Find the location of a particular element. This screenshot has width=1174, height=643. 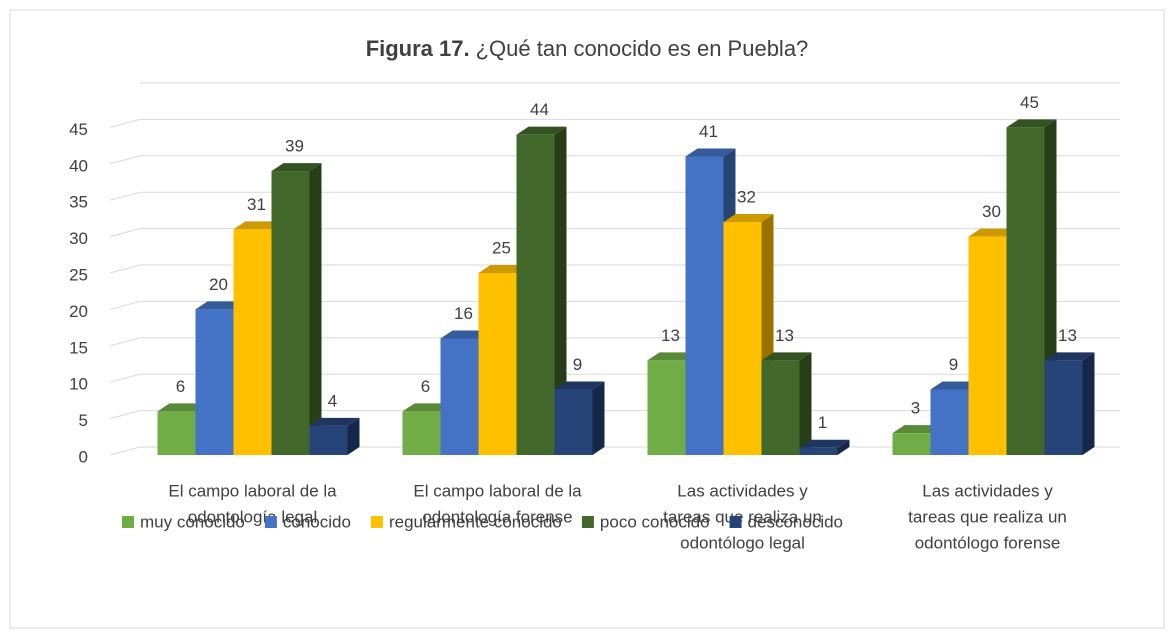

legend-label: regularmente conocido is located at coordinates (475, 521).